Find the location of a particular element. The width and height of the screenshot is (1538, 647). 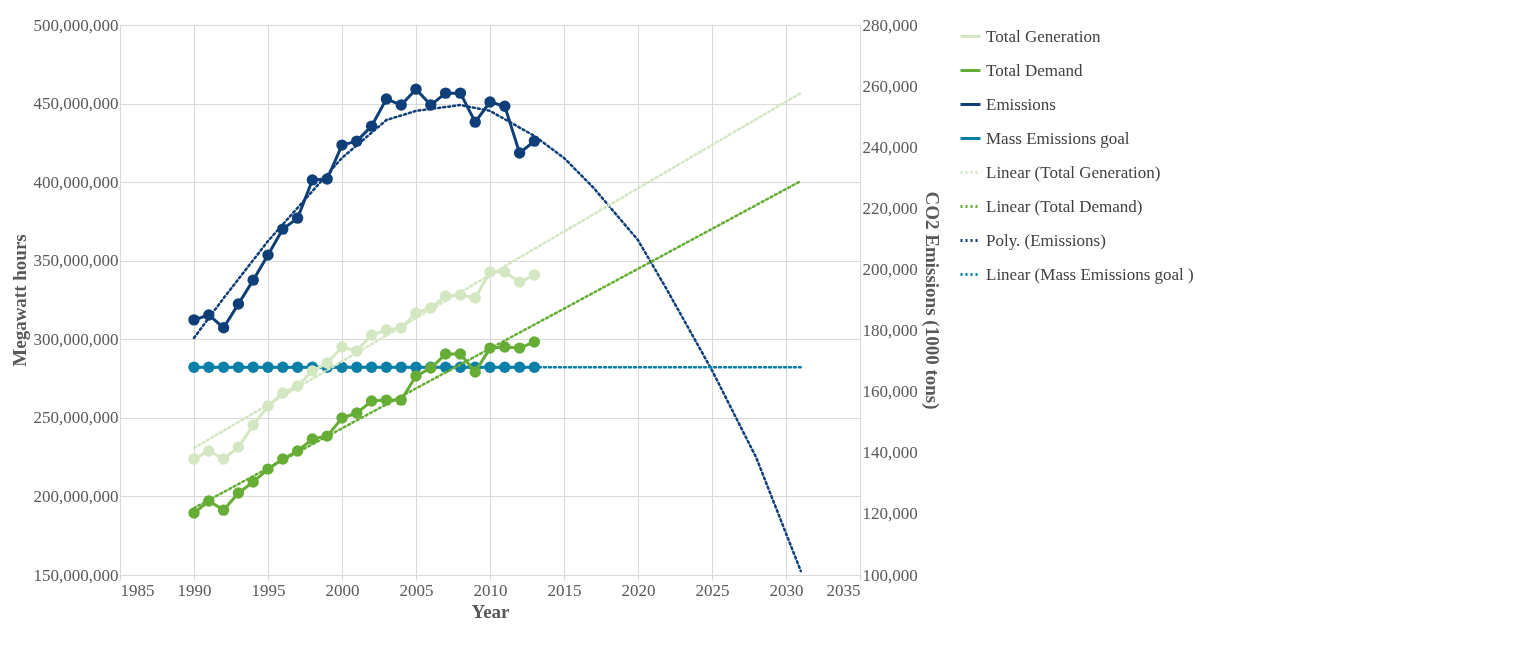

x-tick-label: 2005 is located at coordinates (416, 590).